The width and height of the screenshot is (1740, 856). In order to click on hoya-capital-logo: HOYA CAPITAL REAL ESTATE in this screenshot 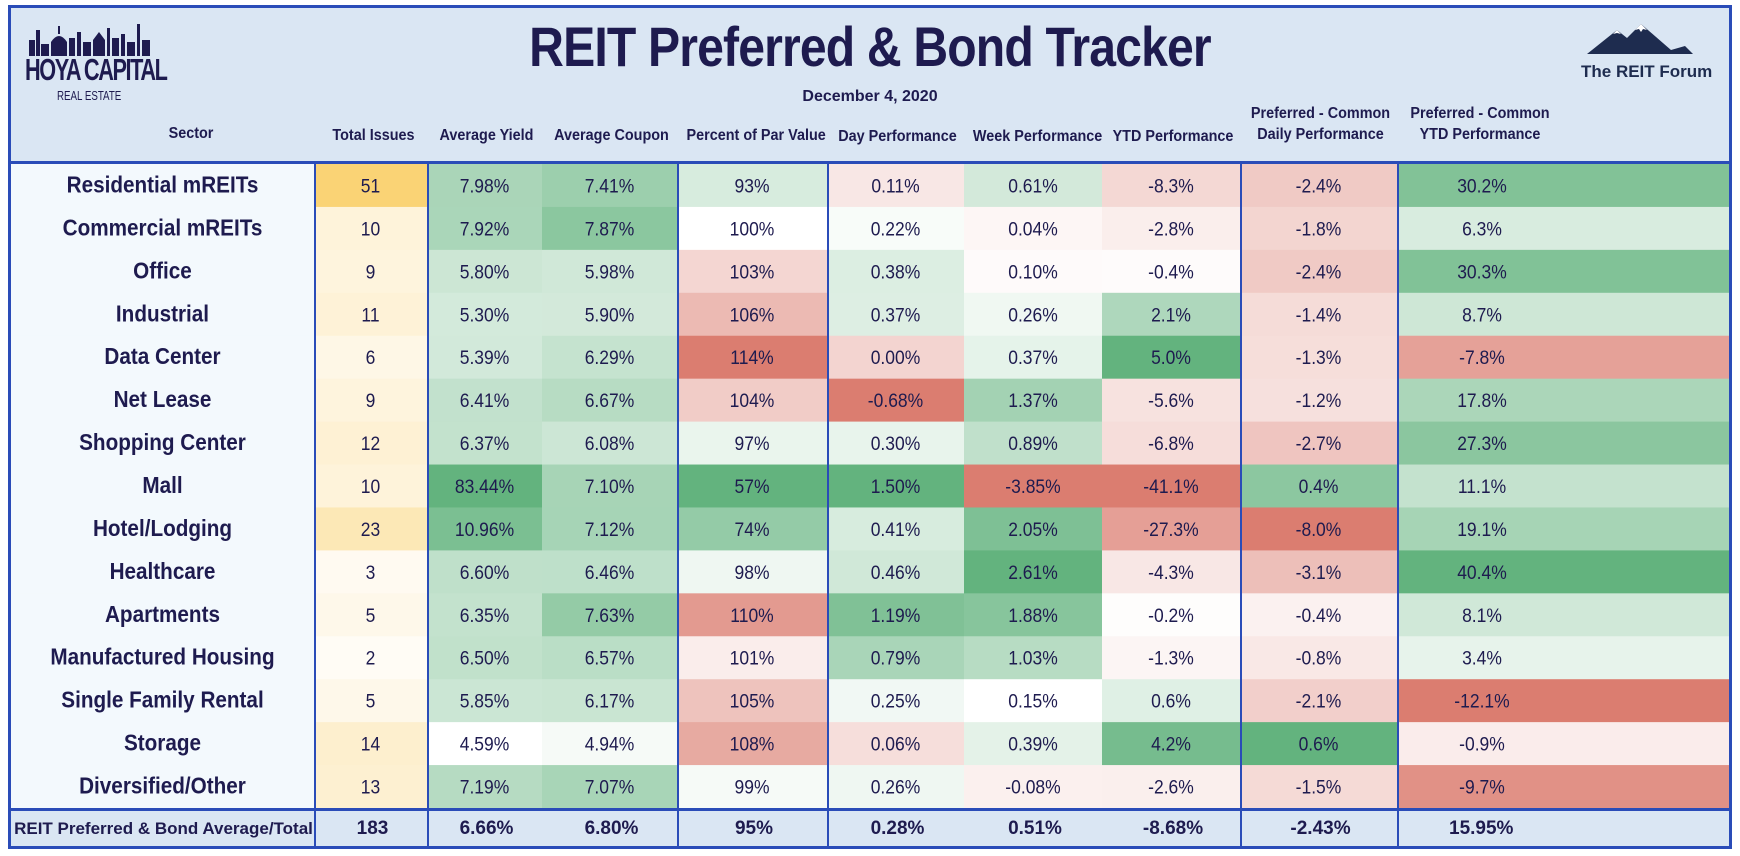, I will do `click(96, 65)`.